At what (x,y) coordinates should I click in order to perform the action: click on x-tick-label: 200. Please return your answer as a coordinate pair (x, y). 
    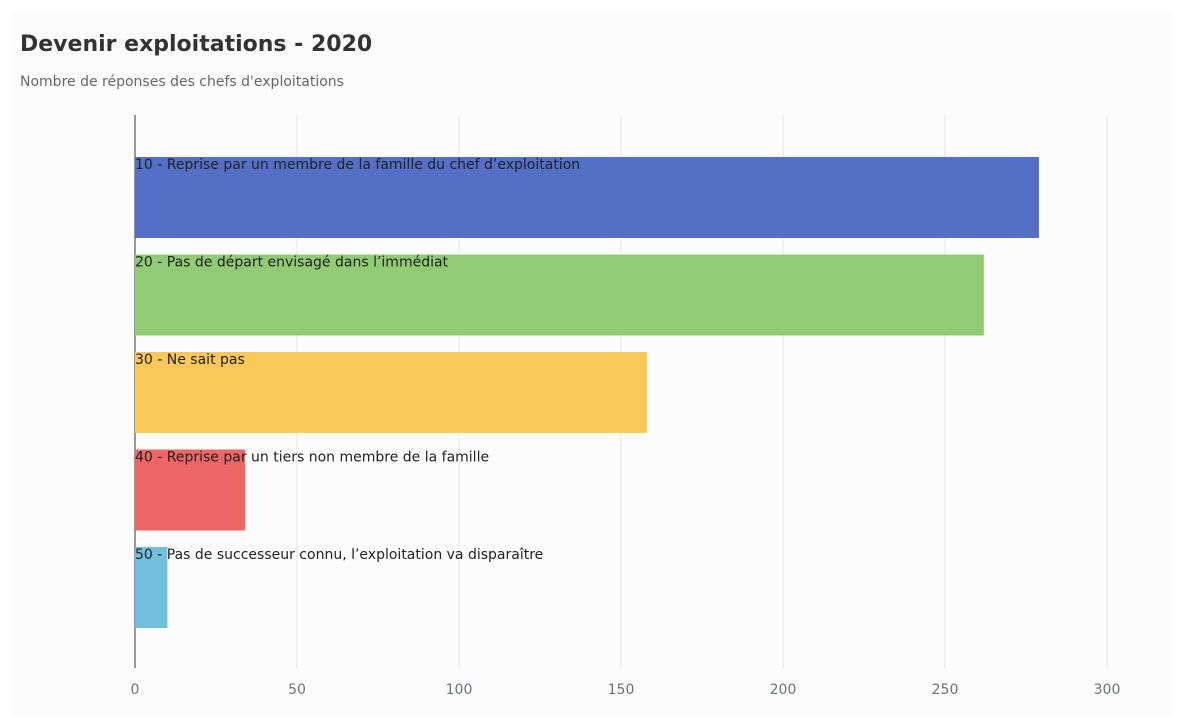
    Looking at the image, I should click on (783, 690).